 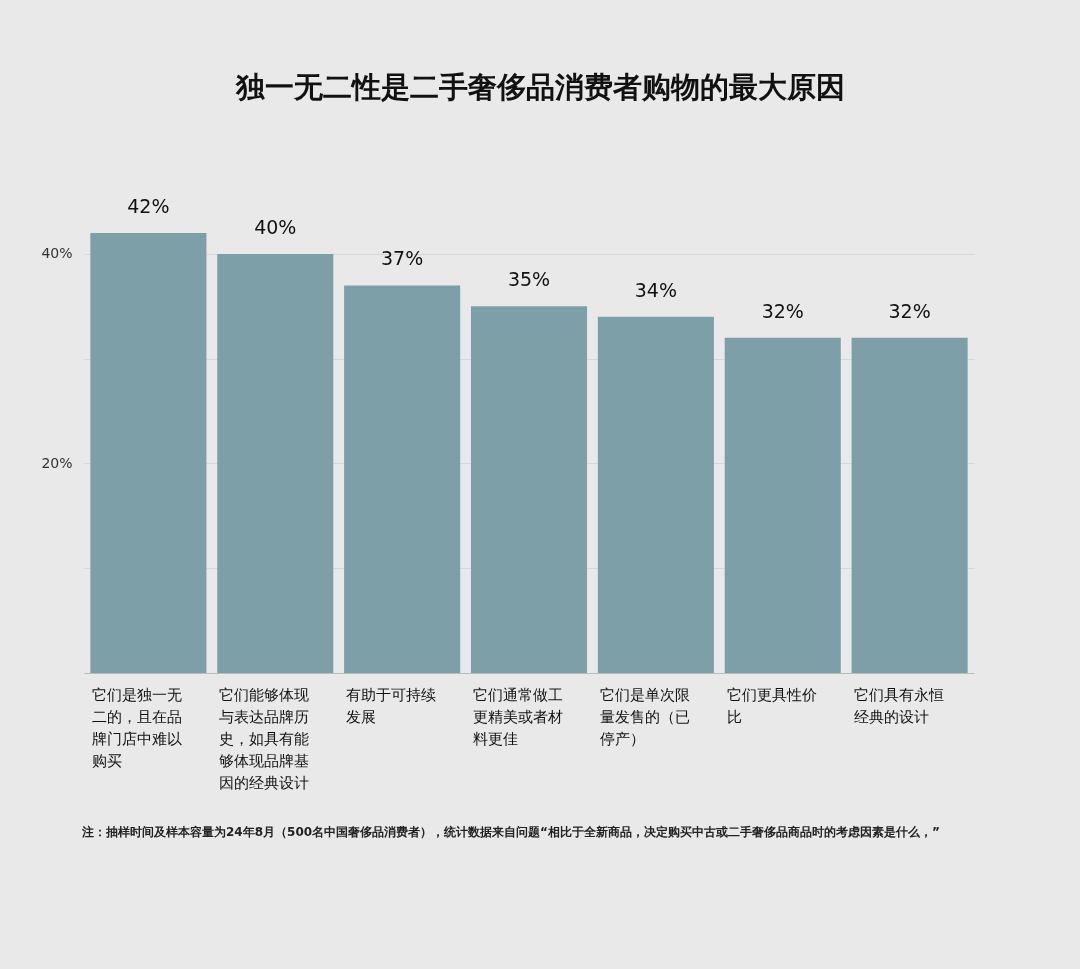 I want to click on chart-title: 独一无二性是二手奢侈品消费者购物的最大原因, so click(x=540, y=87).